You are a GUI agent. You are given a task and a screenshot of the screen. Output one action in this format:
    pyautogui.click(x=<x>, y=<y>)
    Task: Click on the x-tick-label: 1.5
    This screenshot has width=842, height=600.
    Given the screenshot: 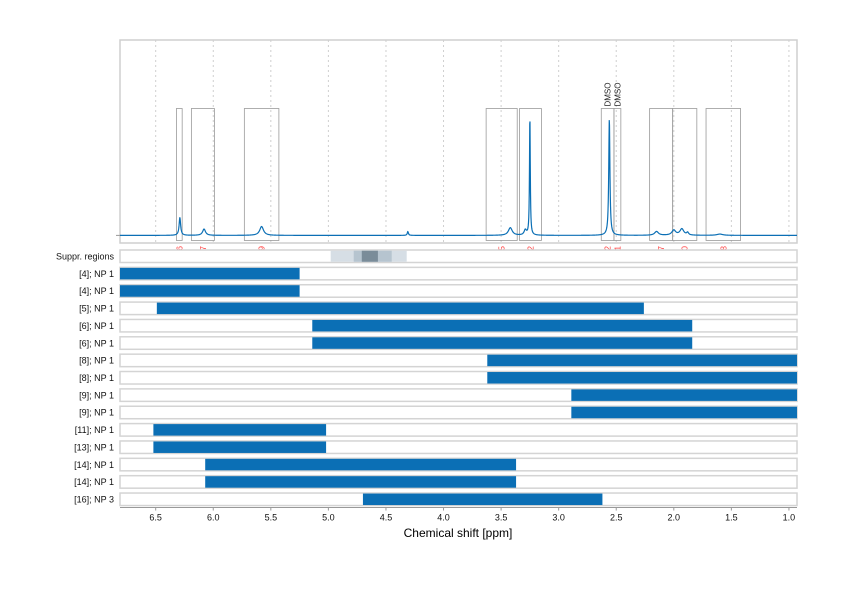 What is the action you would take?
    pyautogui.click(x=731, y=518)
    